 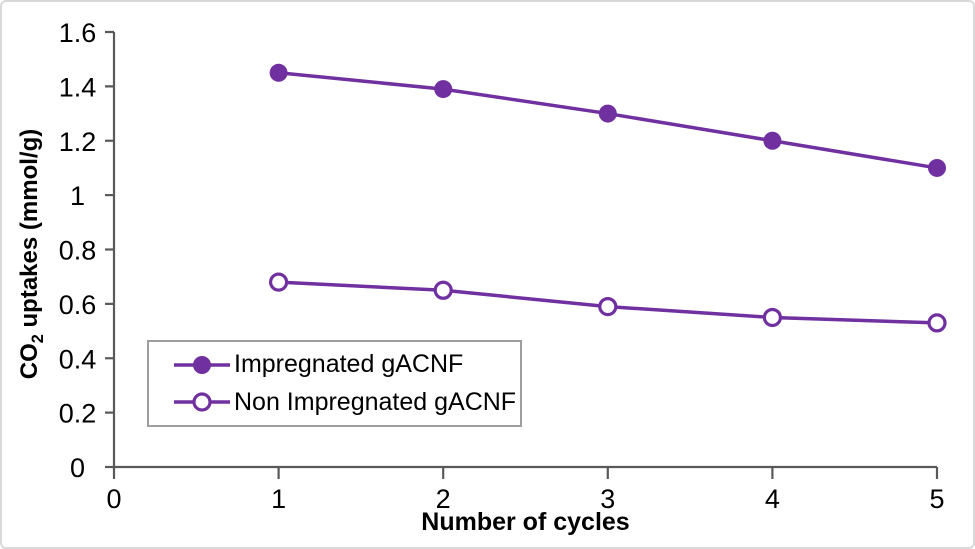 I want to click on legend-item-impregnated: Impregnated gACNF, so click(x=346, y=364).